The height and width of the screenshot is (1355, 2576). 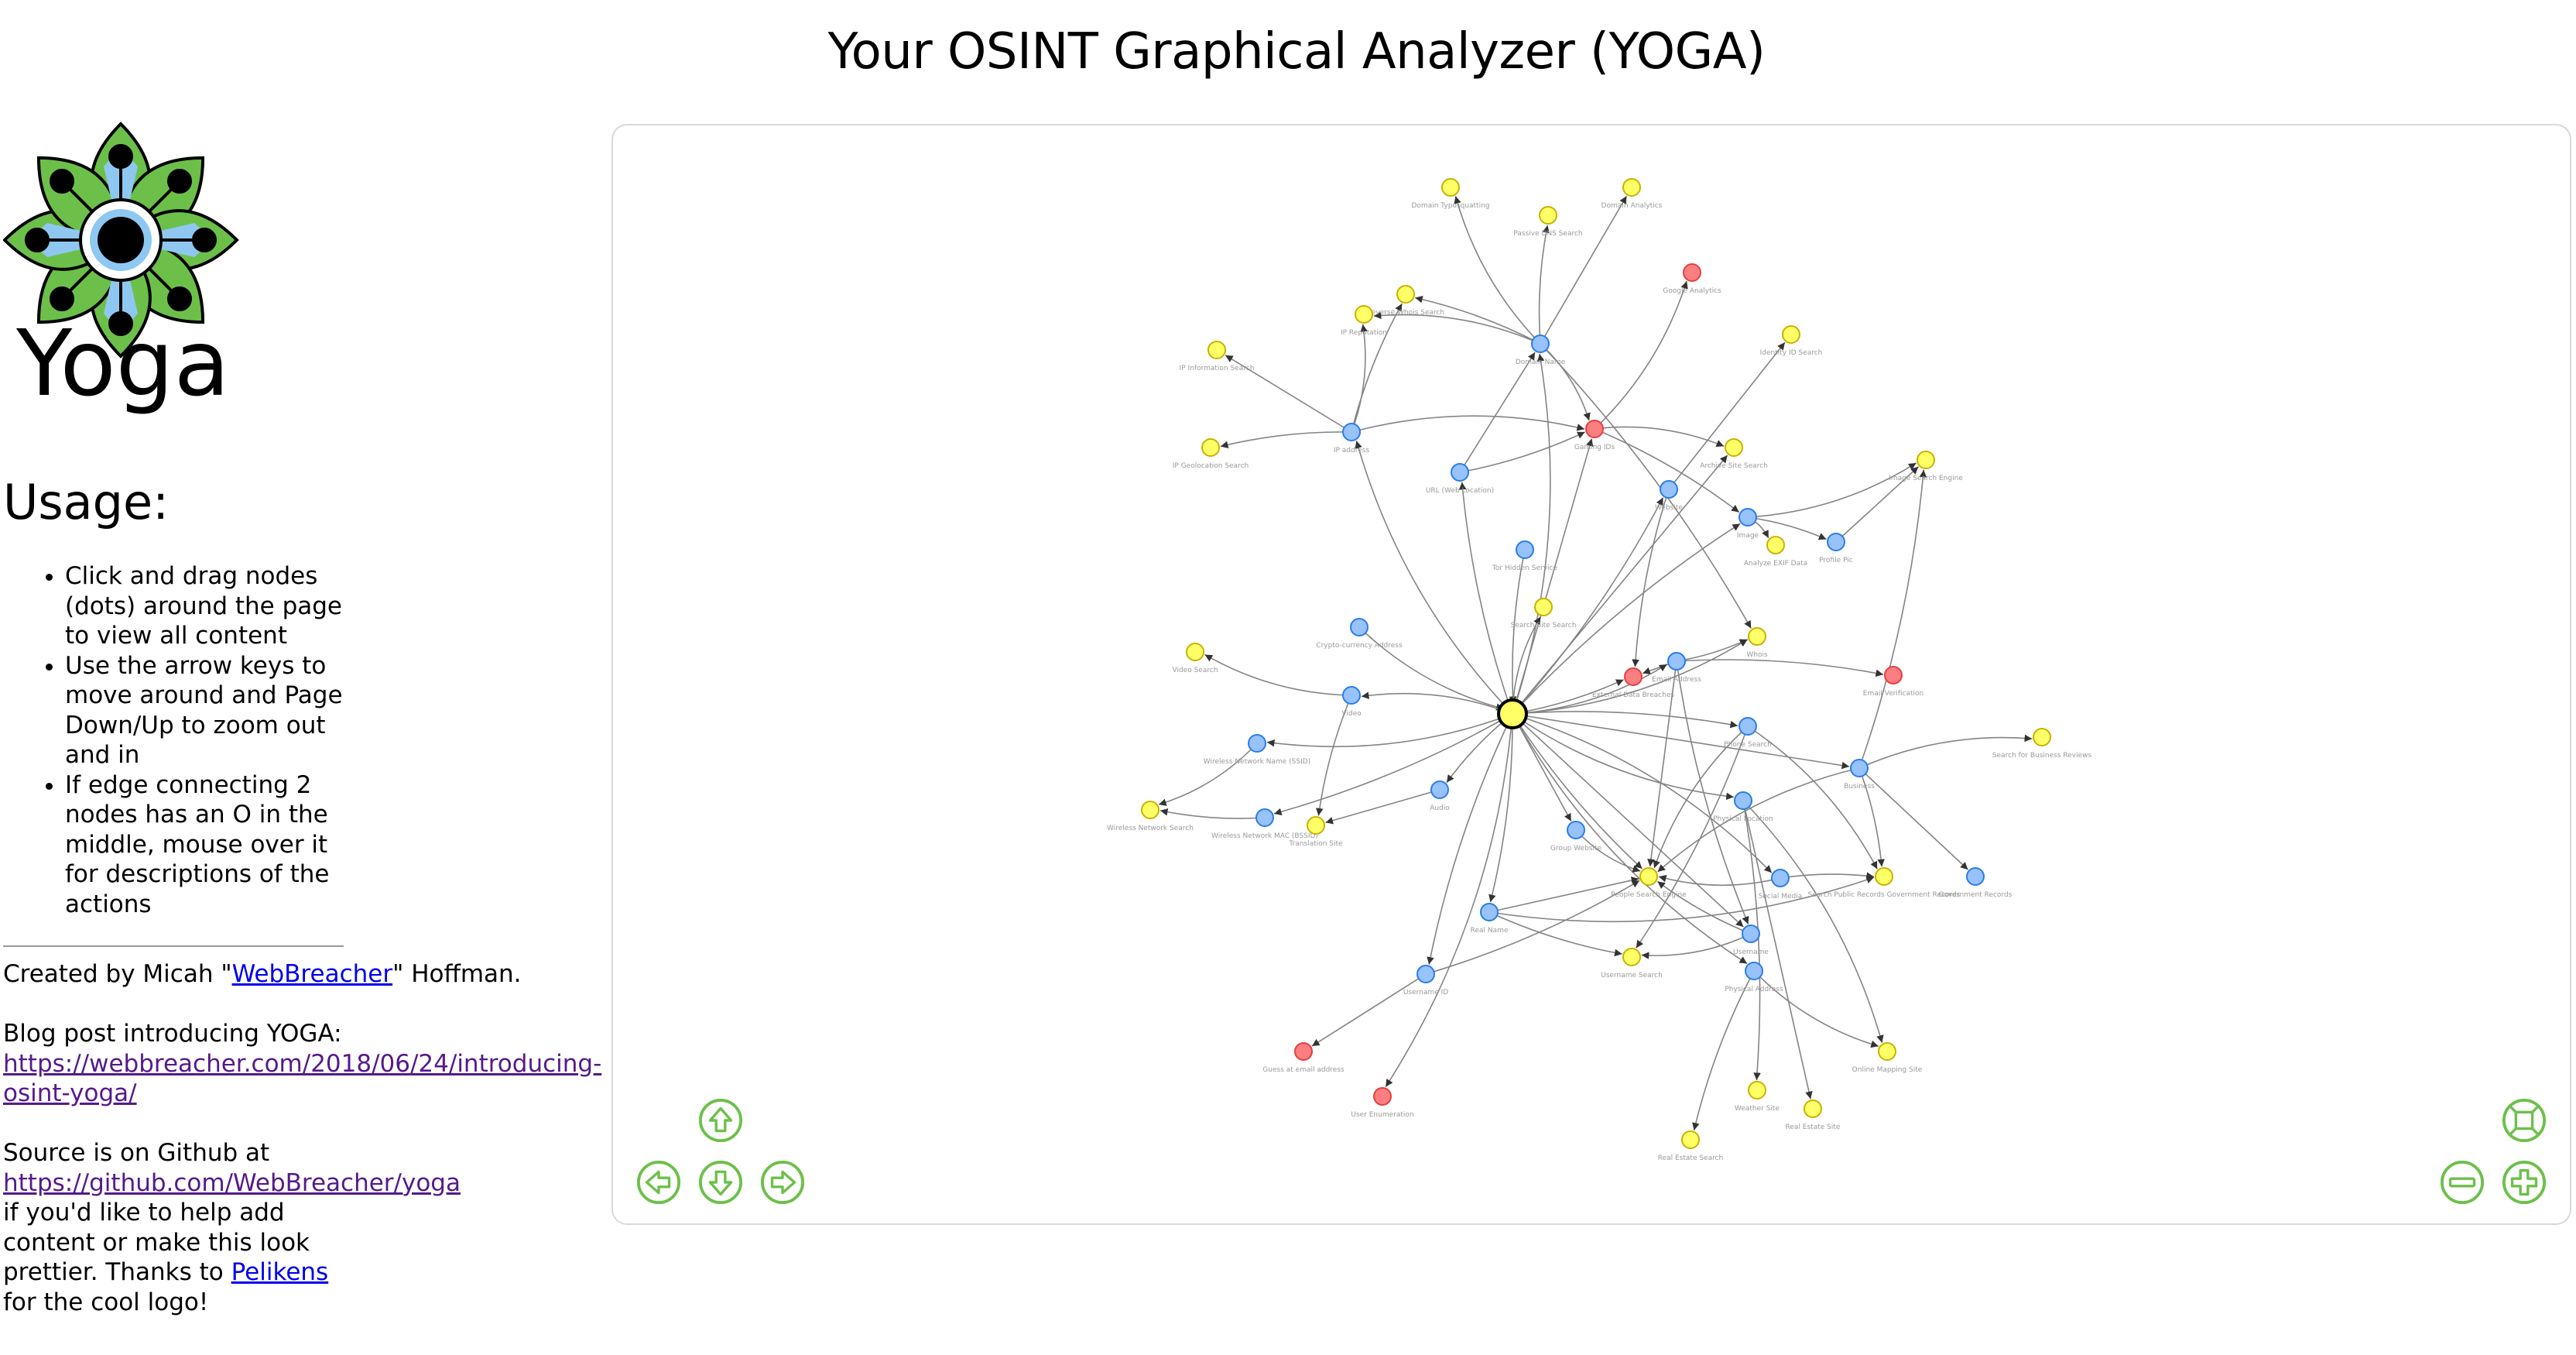 I want to click on graph-node-domain-name: Domain Name, so click(x=1541, y=350).